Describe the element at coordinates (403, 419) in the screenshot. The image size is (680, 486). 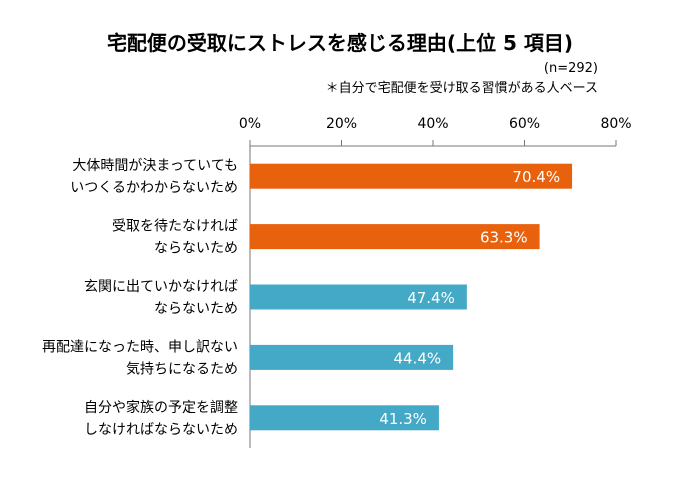
I see `value-label-4: 41.3%` at that location.